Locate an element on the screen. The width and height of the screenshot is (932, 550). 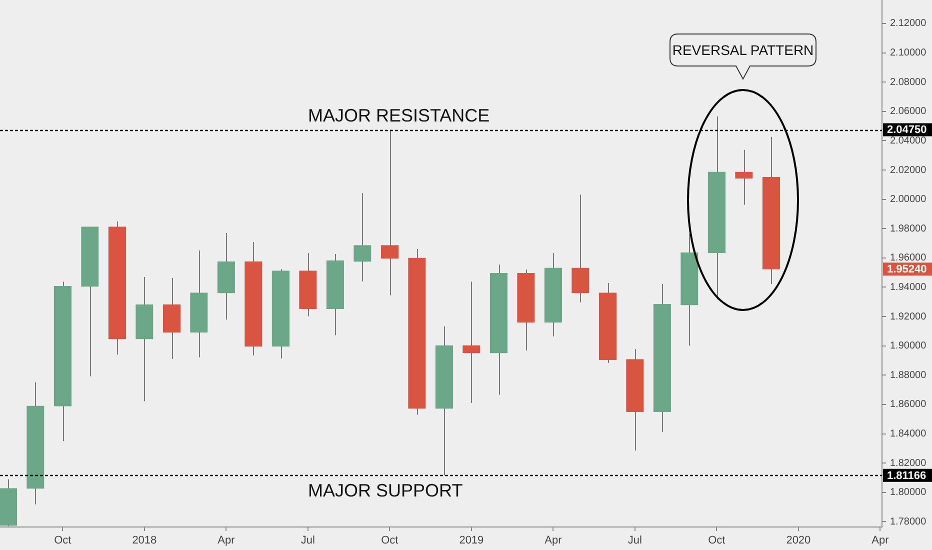
y-tick-label: 2.04000 is located at coordinates (908, 140).